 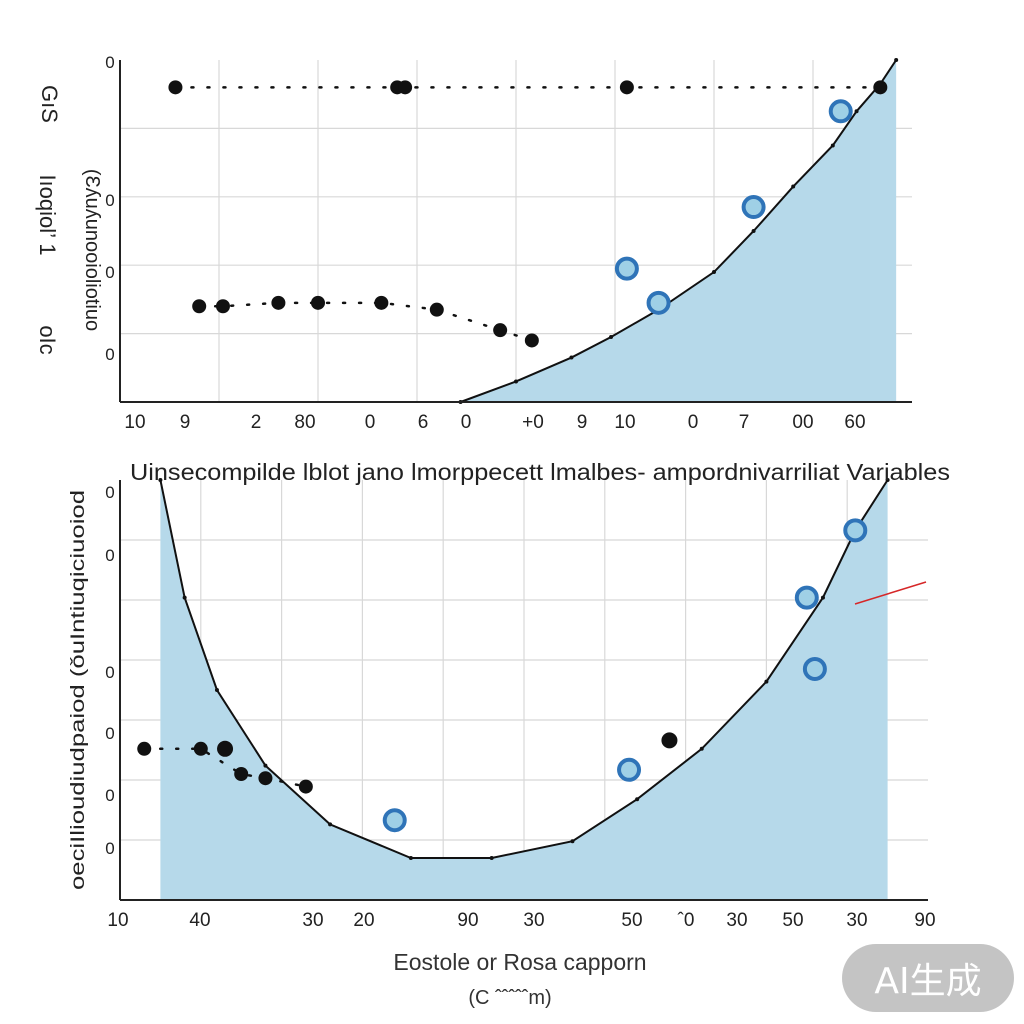 I want to click on area-fill, so click(x=678, y=231).